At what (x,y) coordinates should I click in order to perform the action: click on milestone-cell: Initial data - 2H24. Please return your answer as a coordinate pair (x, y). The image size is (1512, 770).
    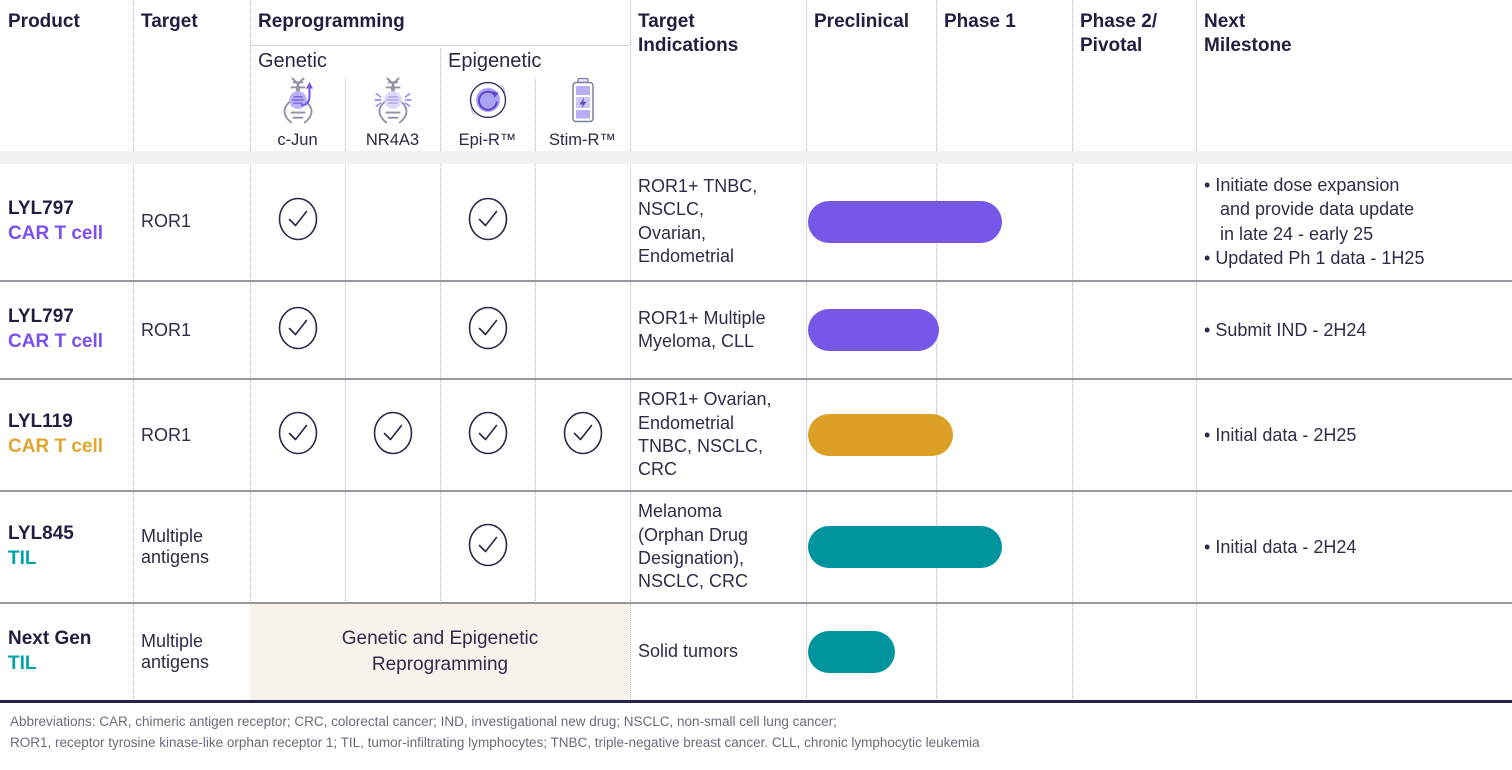
    Looking at the image, I should click on (1355, 547).